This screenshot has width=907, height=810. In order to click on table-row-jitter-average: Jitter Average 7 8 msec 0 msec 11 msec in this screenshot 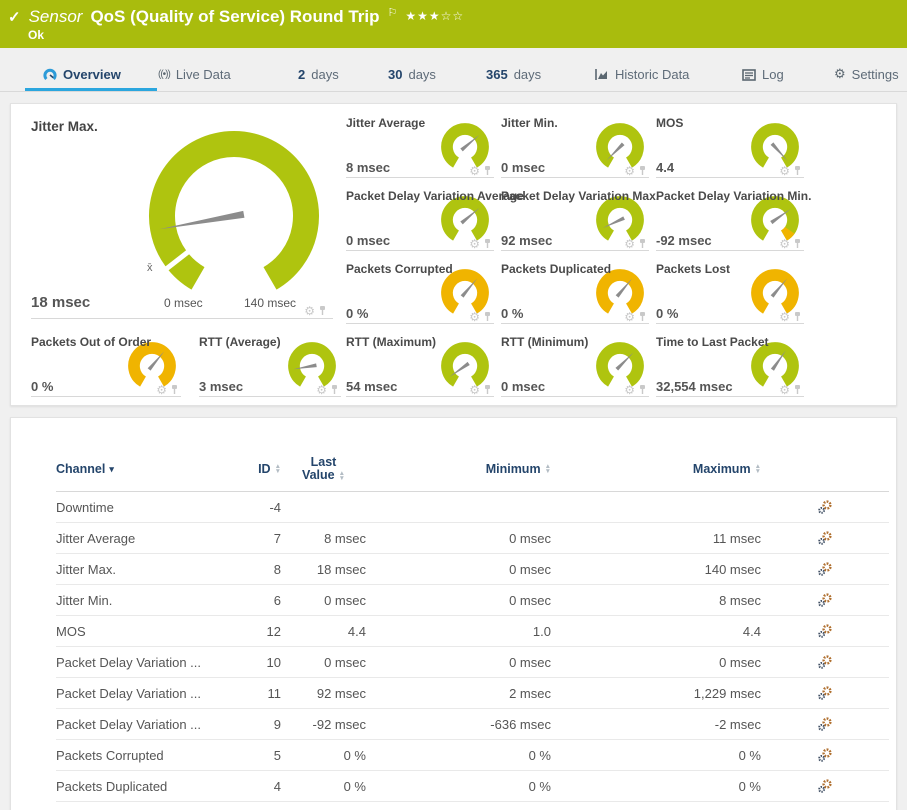, I will do `click(472, 538)`.